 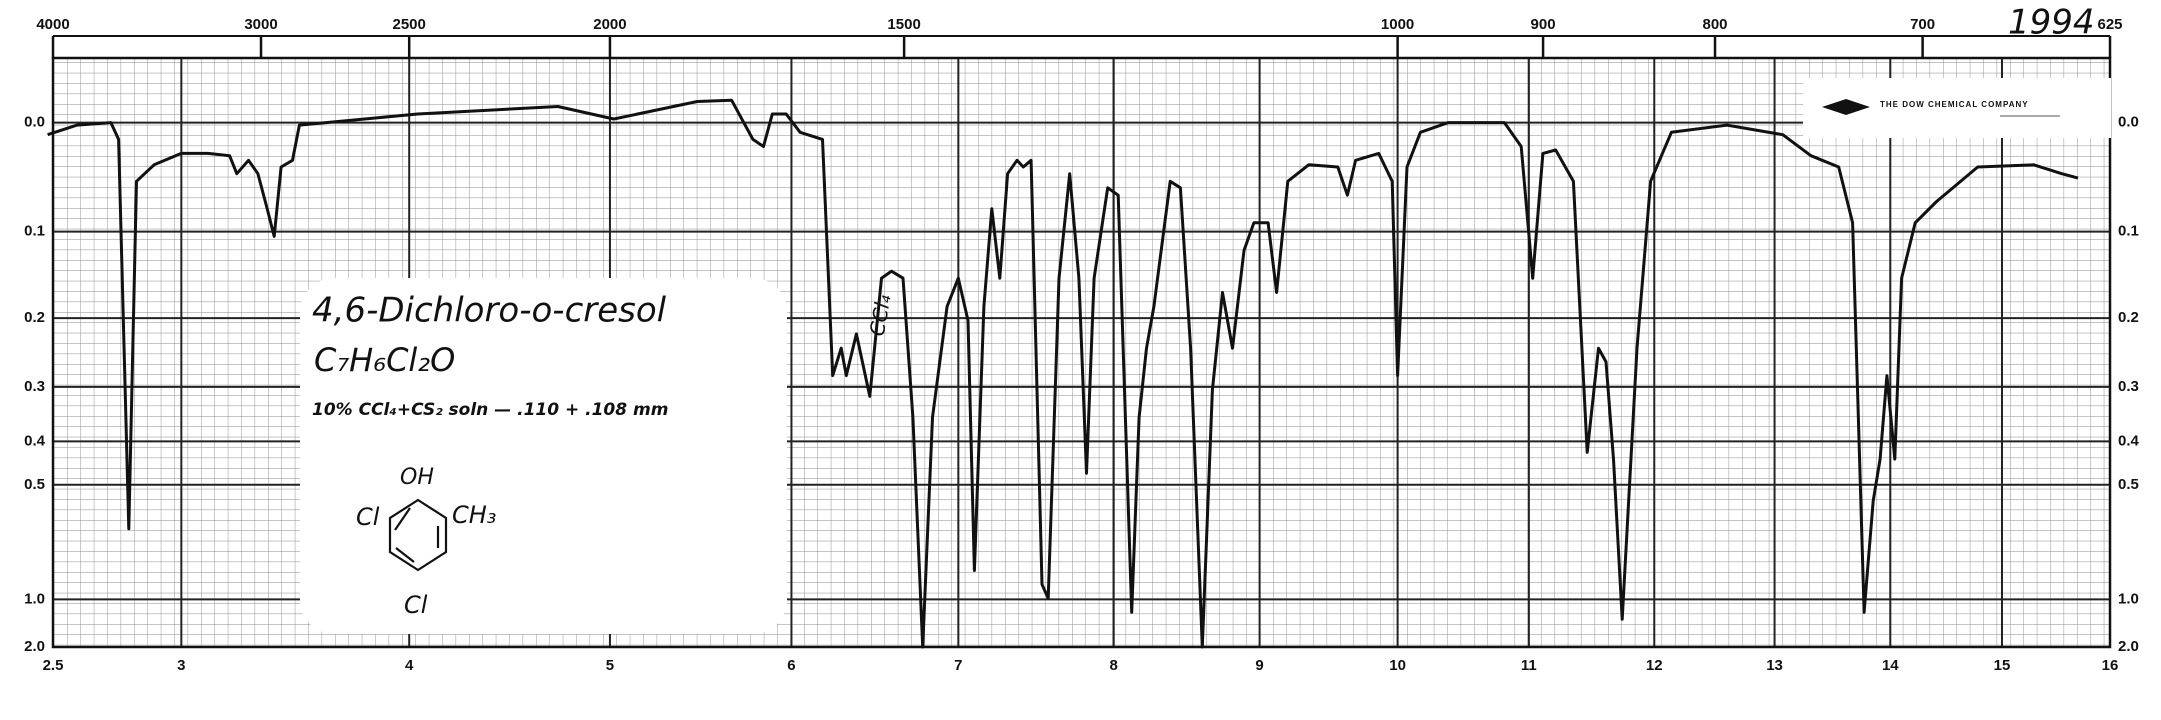 What do you see at coordinates (543, 456) in the screenshot?
I see `note-box` at bounding box center [543, 456].